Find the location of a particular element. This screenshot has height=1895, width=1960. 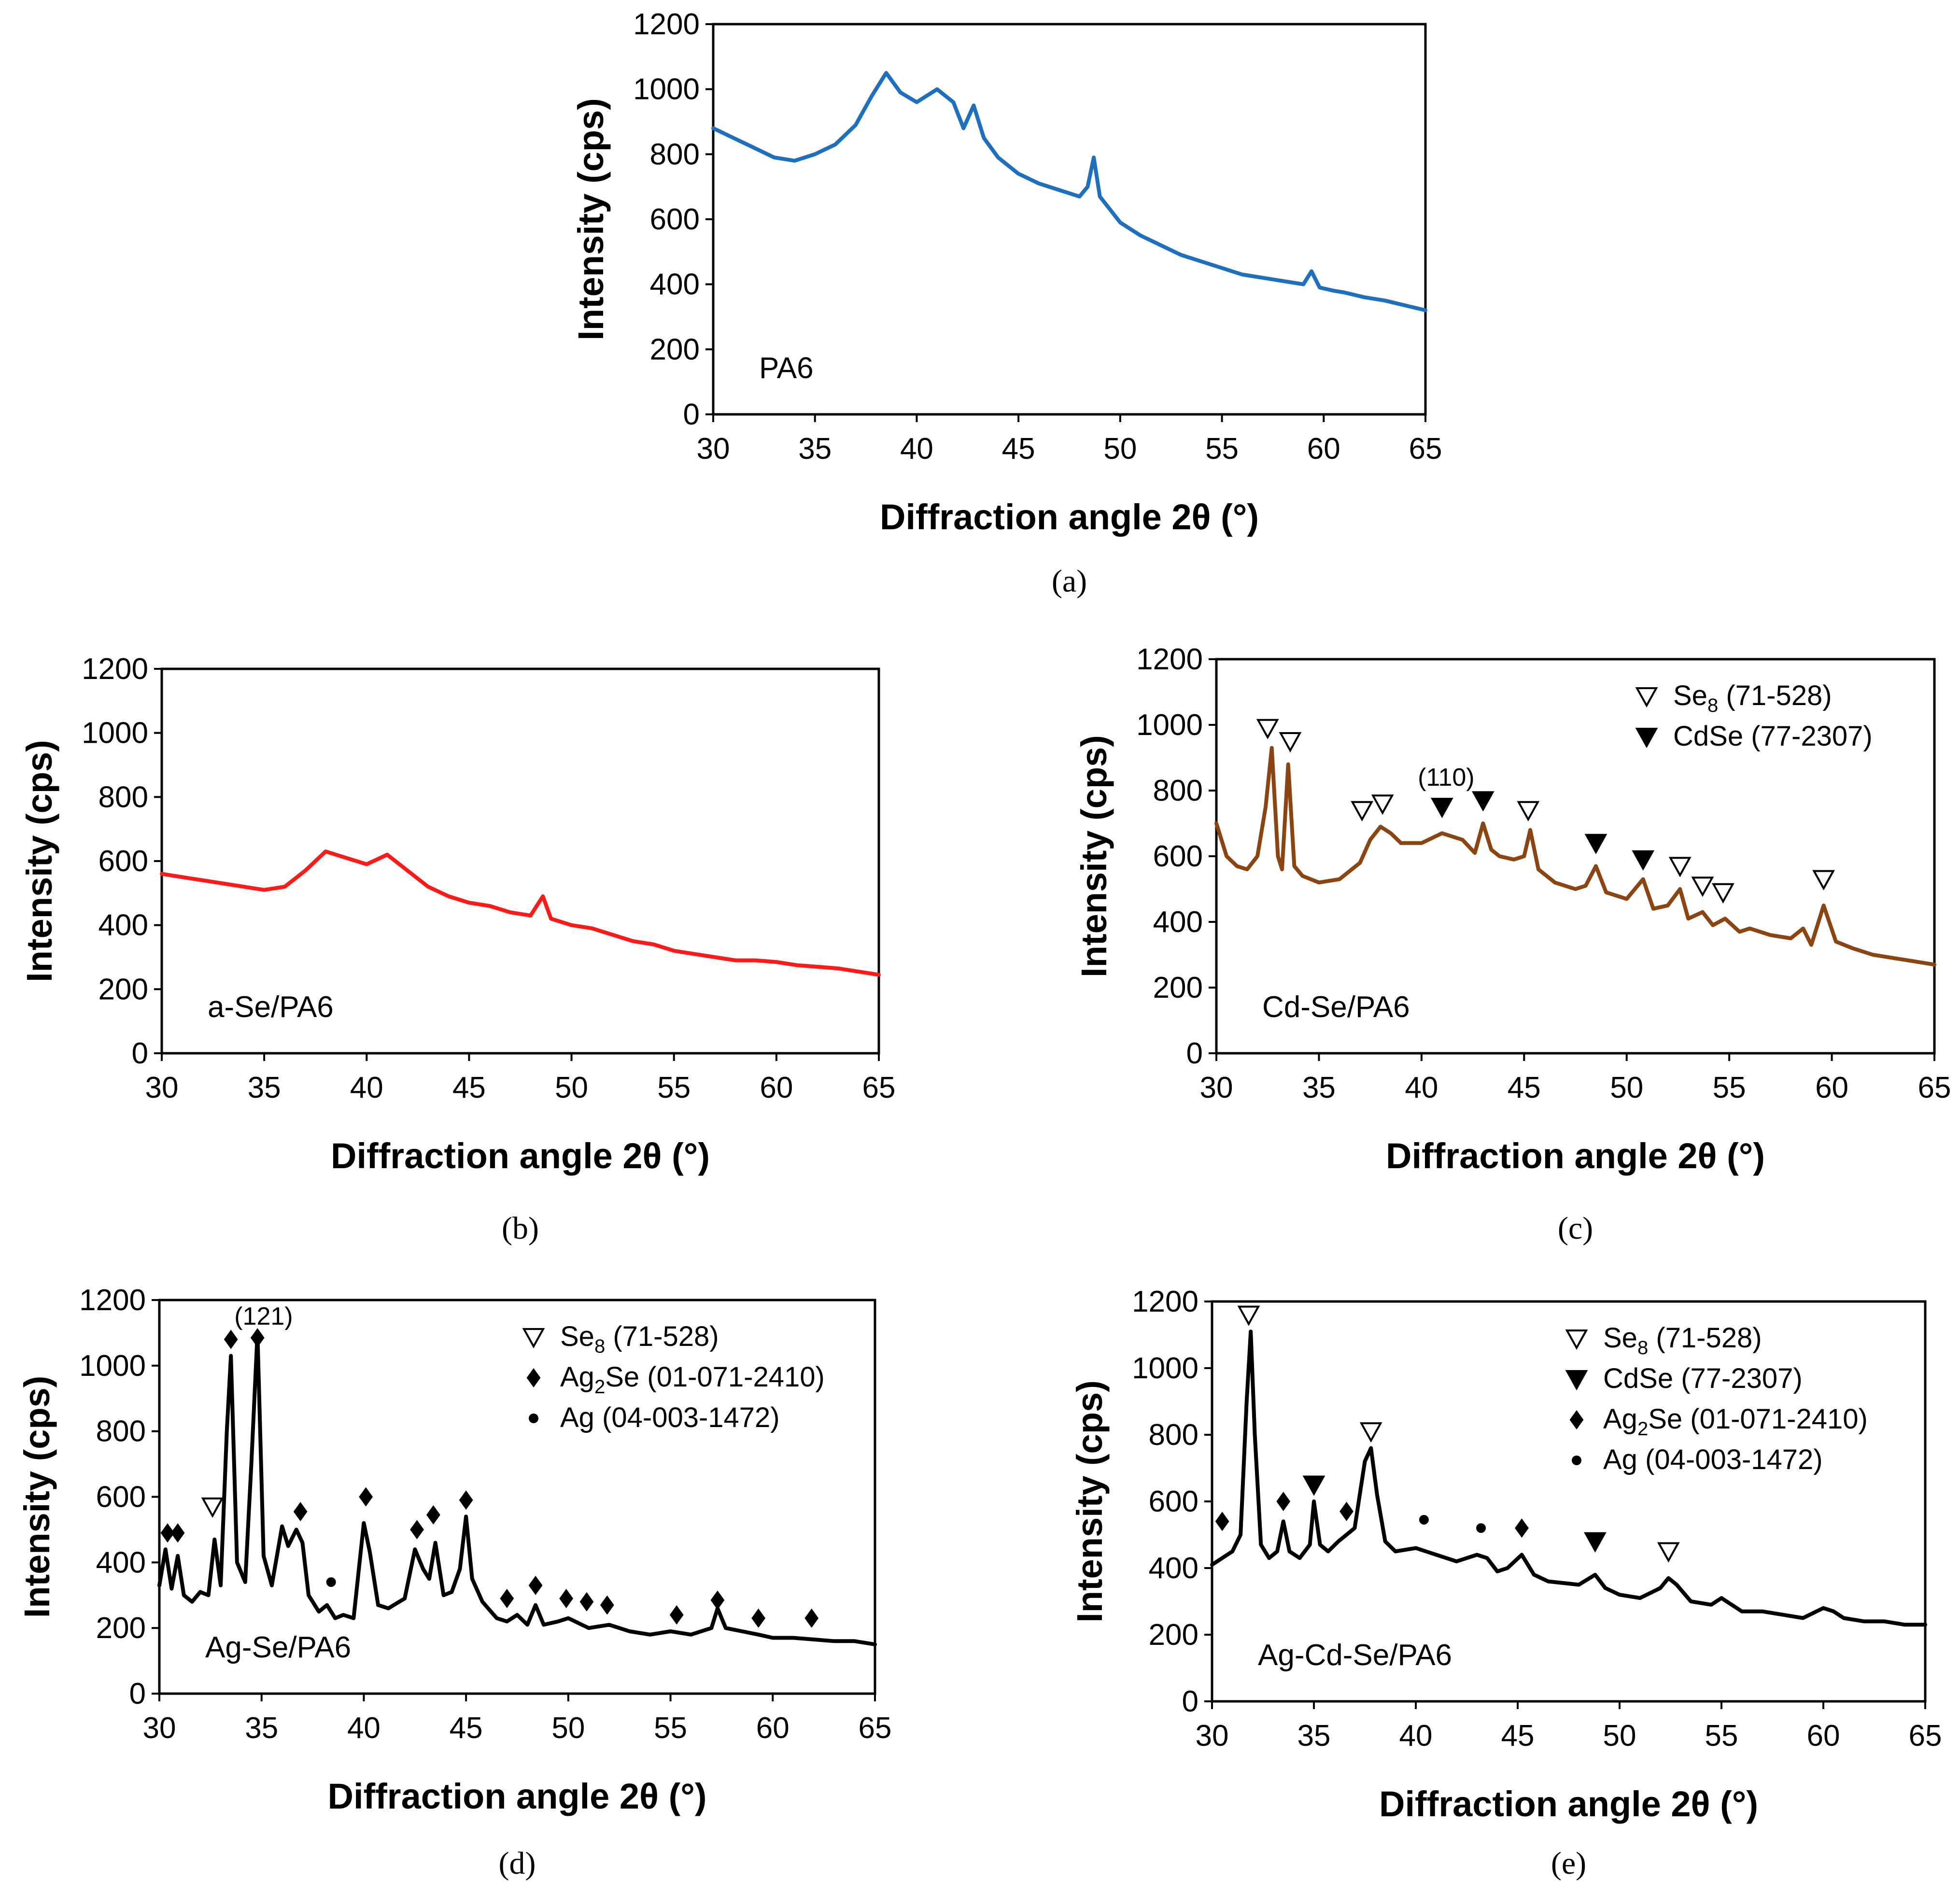

miller-index-label: (110) is located at coordinates (1447, 778).